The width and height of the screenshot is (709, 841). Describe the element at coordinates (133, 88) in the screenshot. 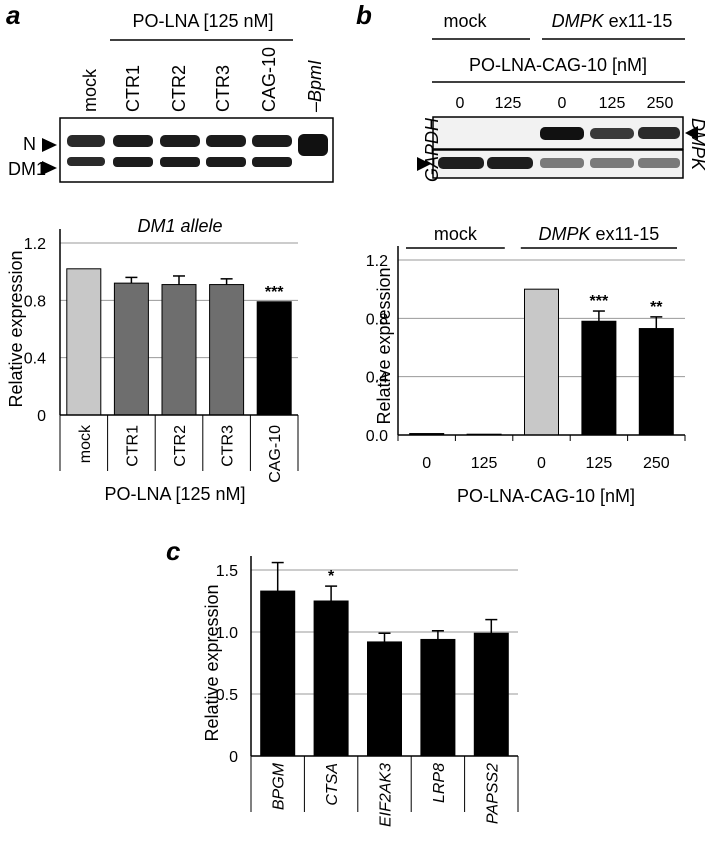

I see `gel-a-lane-ctr1: CTR1` at that location.